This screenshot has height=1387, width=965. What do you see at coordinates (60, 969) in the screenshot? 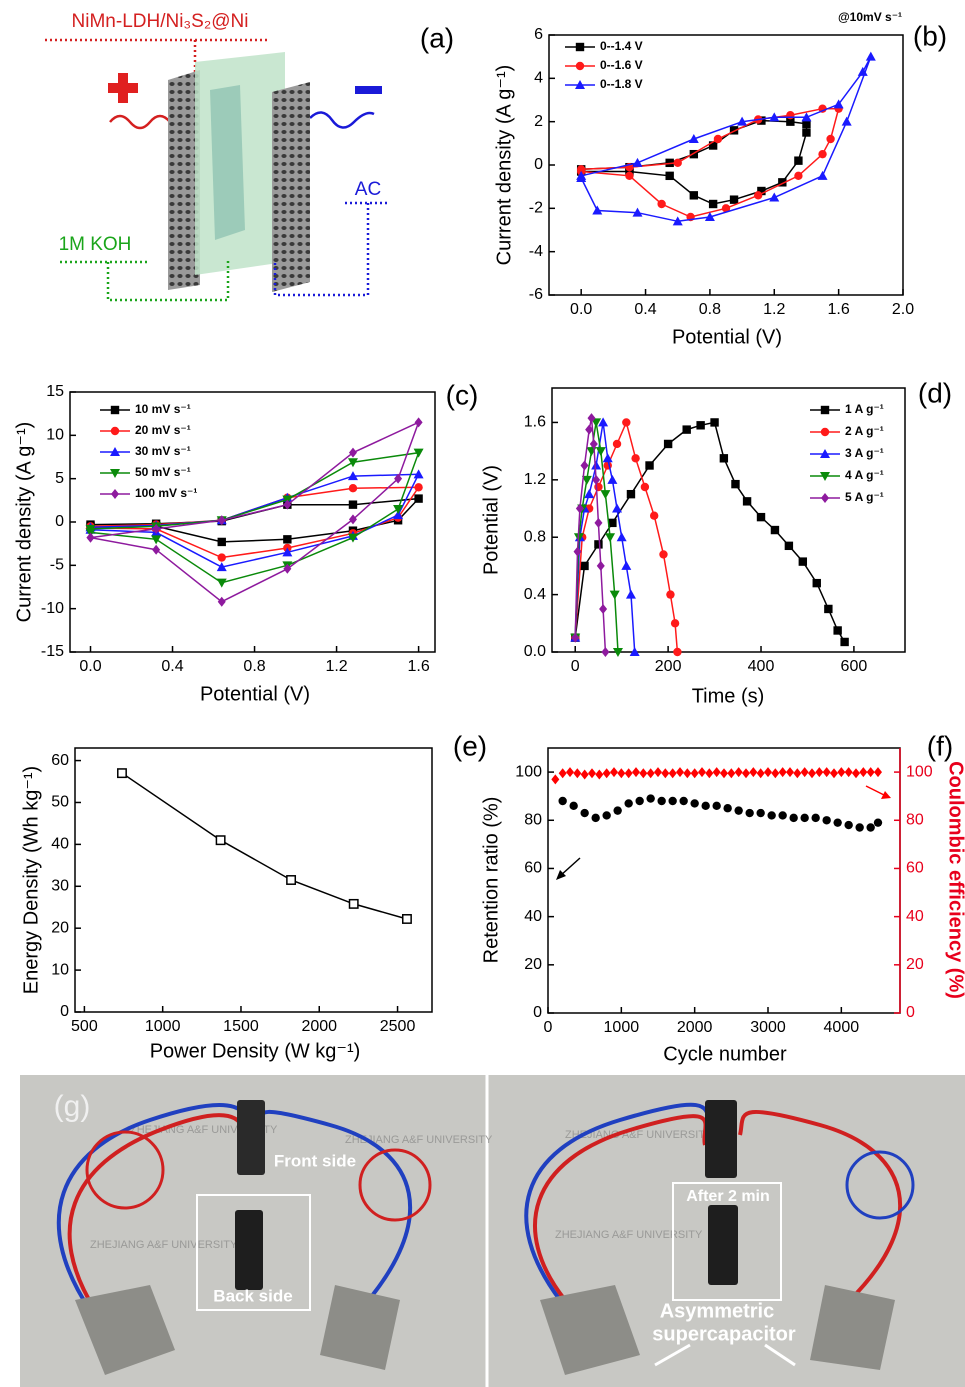
I see `y-tick-label: 10` at bounding box center [60, 969].